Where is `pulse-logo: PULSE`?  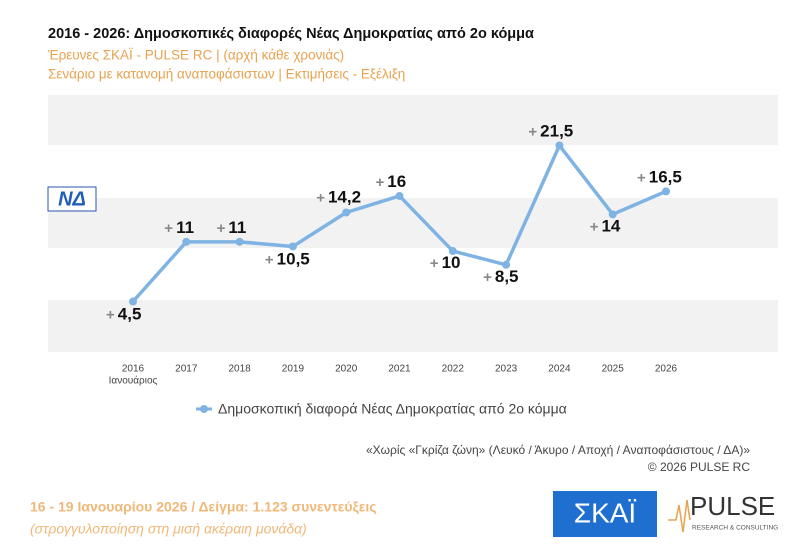
pulse-logo: PULSE is located at coordinates (732, 506).